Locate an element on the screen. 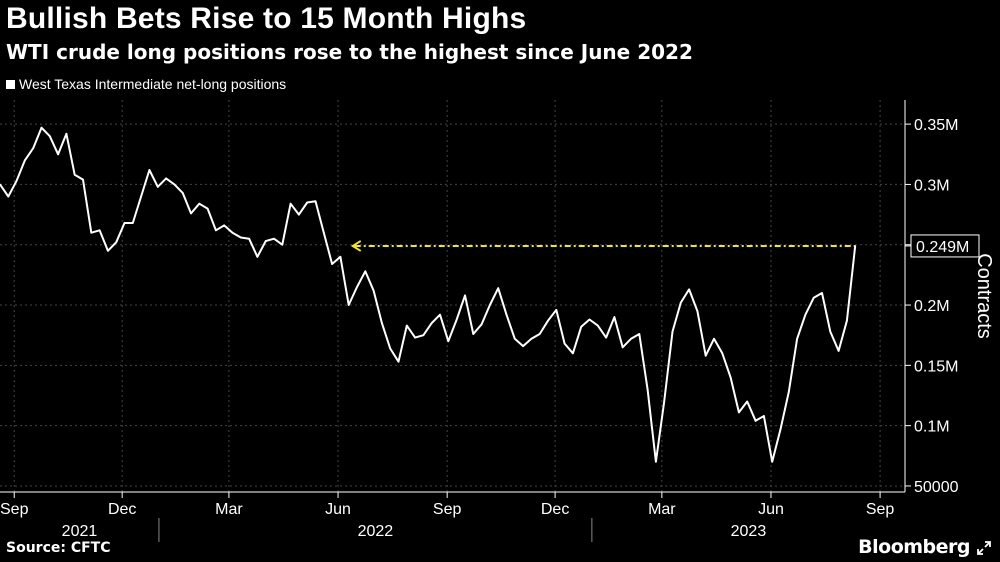  reference-arrow-icon is located at coordinates (356, 246).